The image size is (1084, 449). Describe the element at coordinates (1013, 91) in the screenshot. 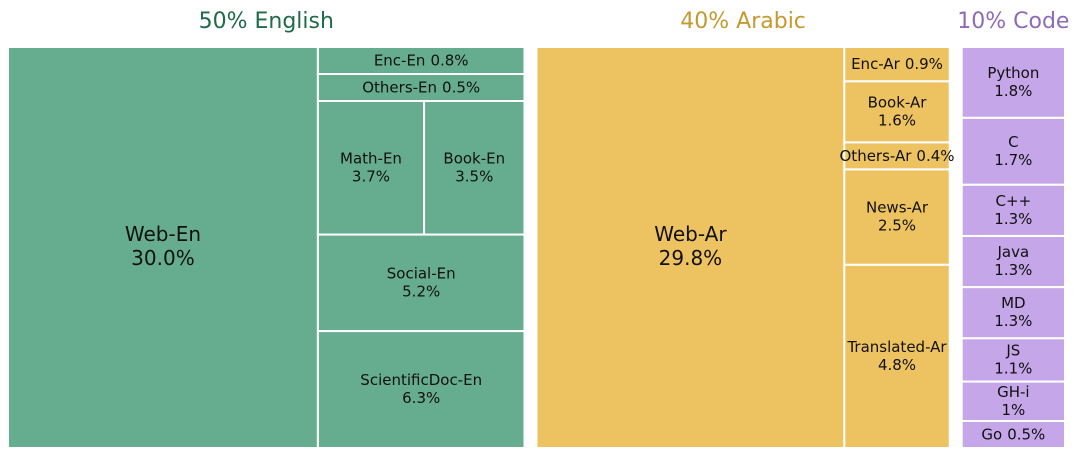

I see `leaf-value-label: 1.8%` at that location.